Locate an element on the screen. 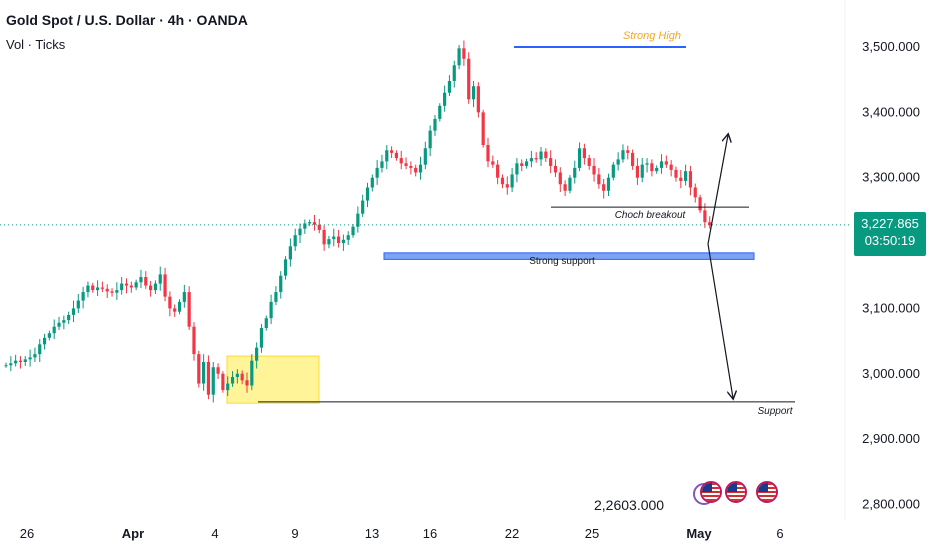 The image size is (932, 550). y-tick-label: 3,500.000 is located at coordinates (891, 46).